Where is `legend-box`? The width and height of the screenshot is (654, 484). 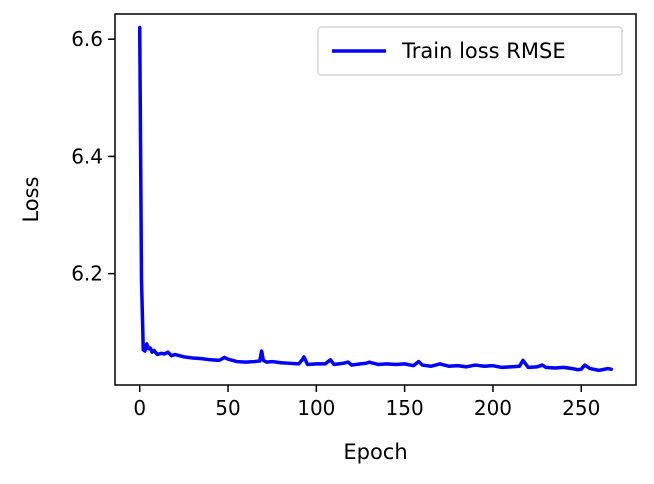
legend-box is located at coordinates (470, 51).